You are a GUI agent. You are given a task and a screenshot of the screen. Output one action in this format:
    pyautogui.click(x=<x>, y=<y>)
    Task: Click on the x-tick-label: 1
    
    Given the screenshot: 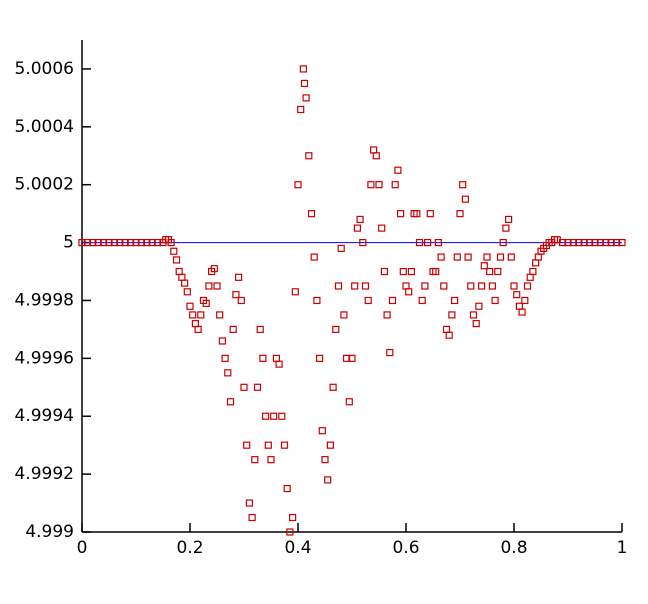 What is the action you would take?
    pyautogui.click(x=622, y=548)
    